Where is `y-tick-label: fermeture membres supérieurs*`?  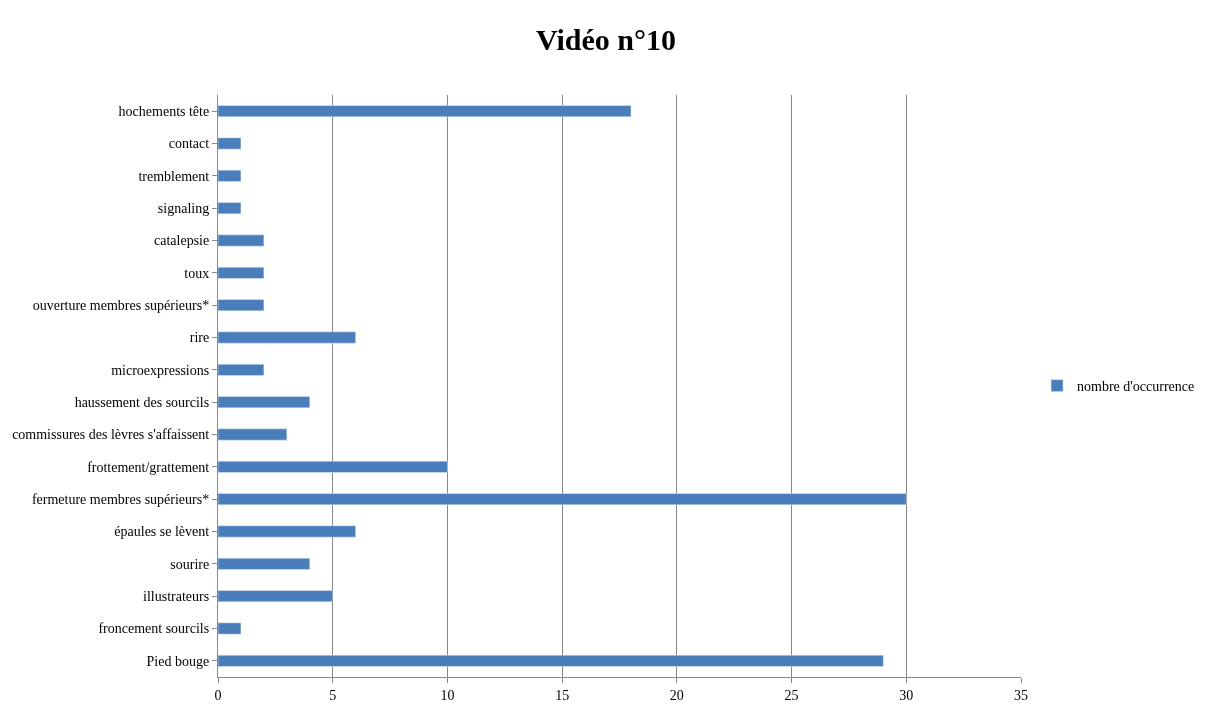
y-tick-label: fermeture membres supérieurs* is located at coordinates (120, 500).